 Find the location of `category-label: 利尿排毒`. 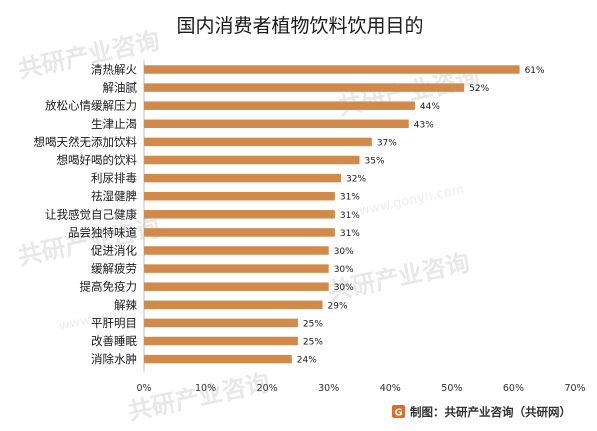

category-label: 利尿排毒 is located at coordinates (114, 178).